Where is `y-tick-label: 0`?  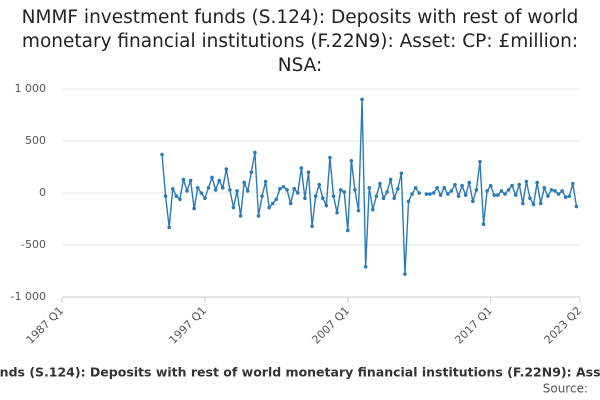 y-tick-label: 0 is located at coordinates (42, 192).